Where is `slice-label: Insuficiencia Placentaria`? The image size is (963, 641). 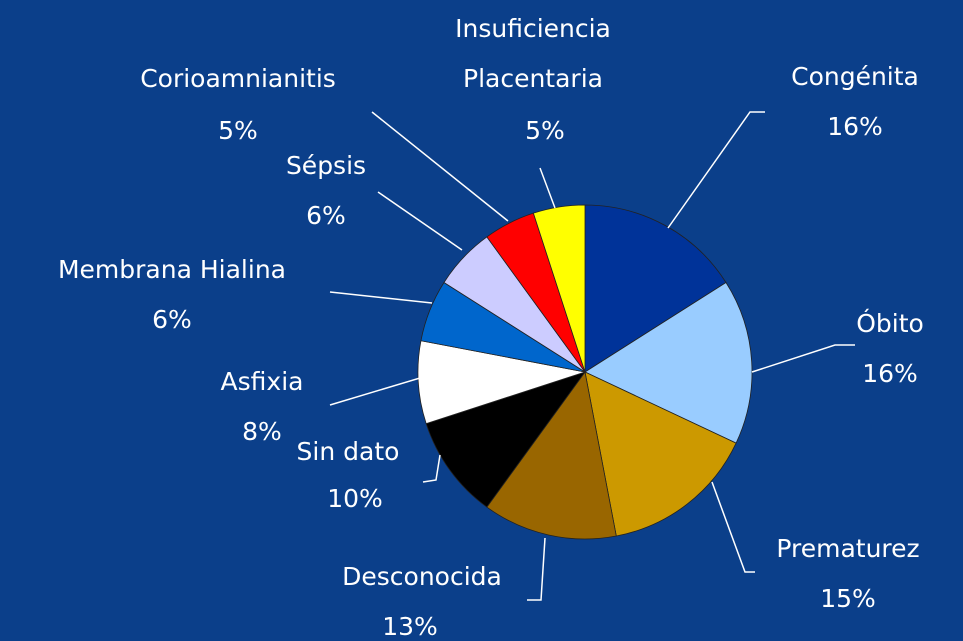 slice-label: Insuficiencia Placentaria is located at coordinates (533, 53).